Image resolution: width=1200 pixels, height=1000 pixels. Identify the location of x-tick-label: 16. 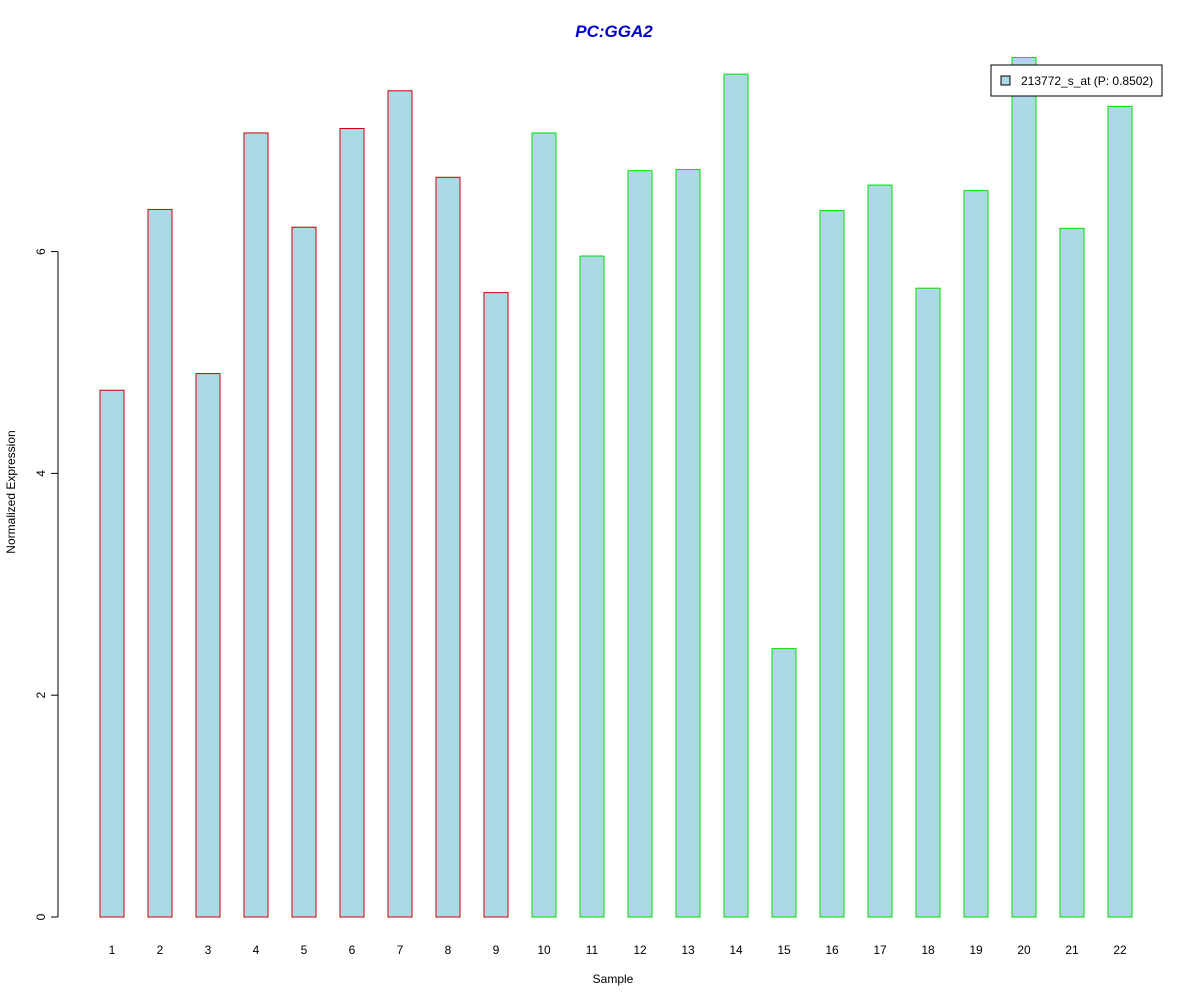
(832, 950).